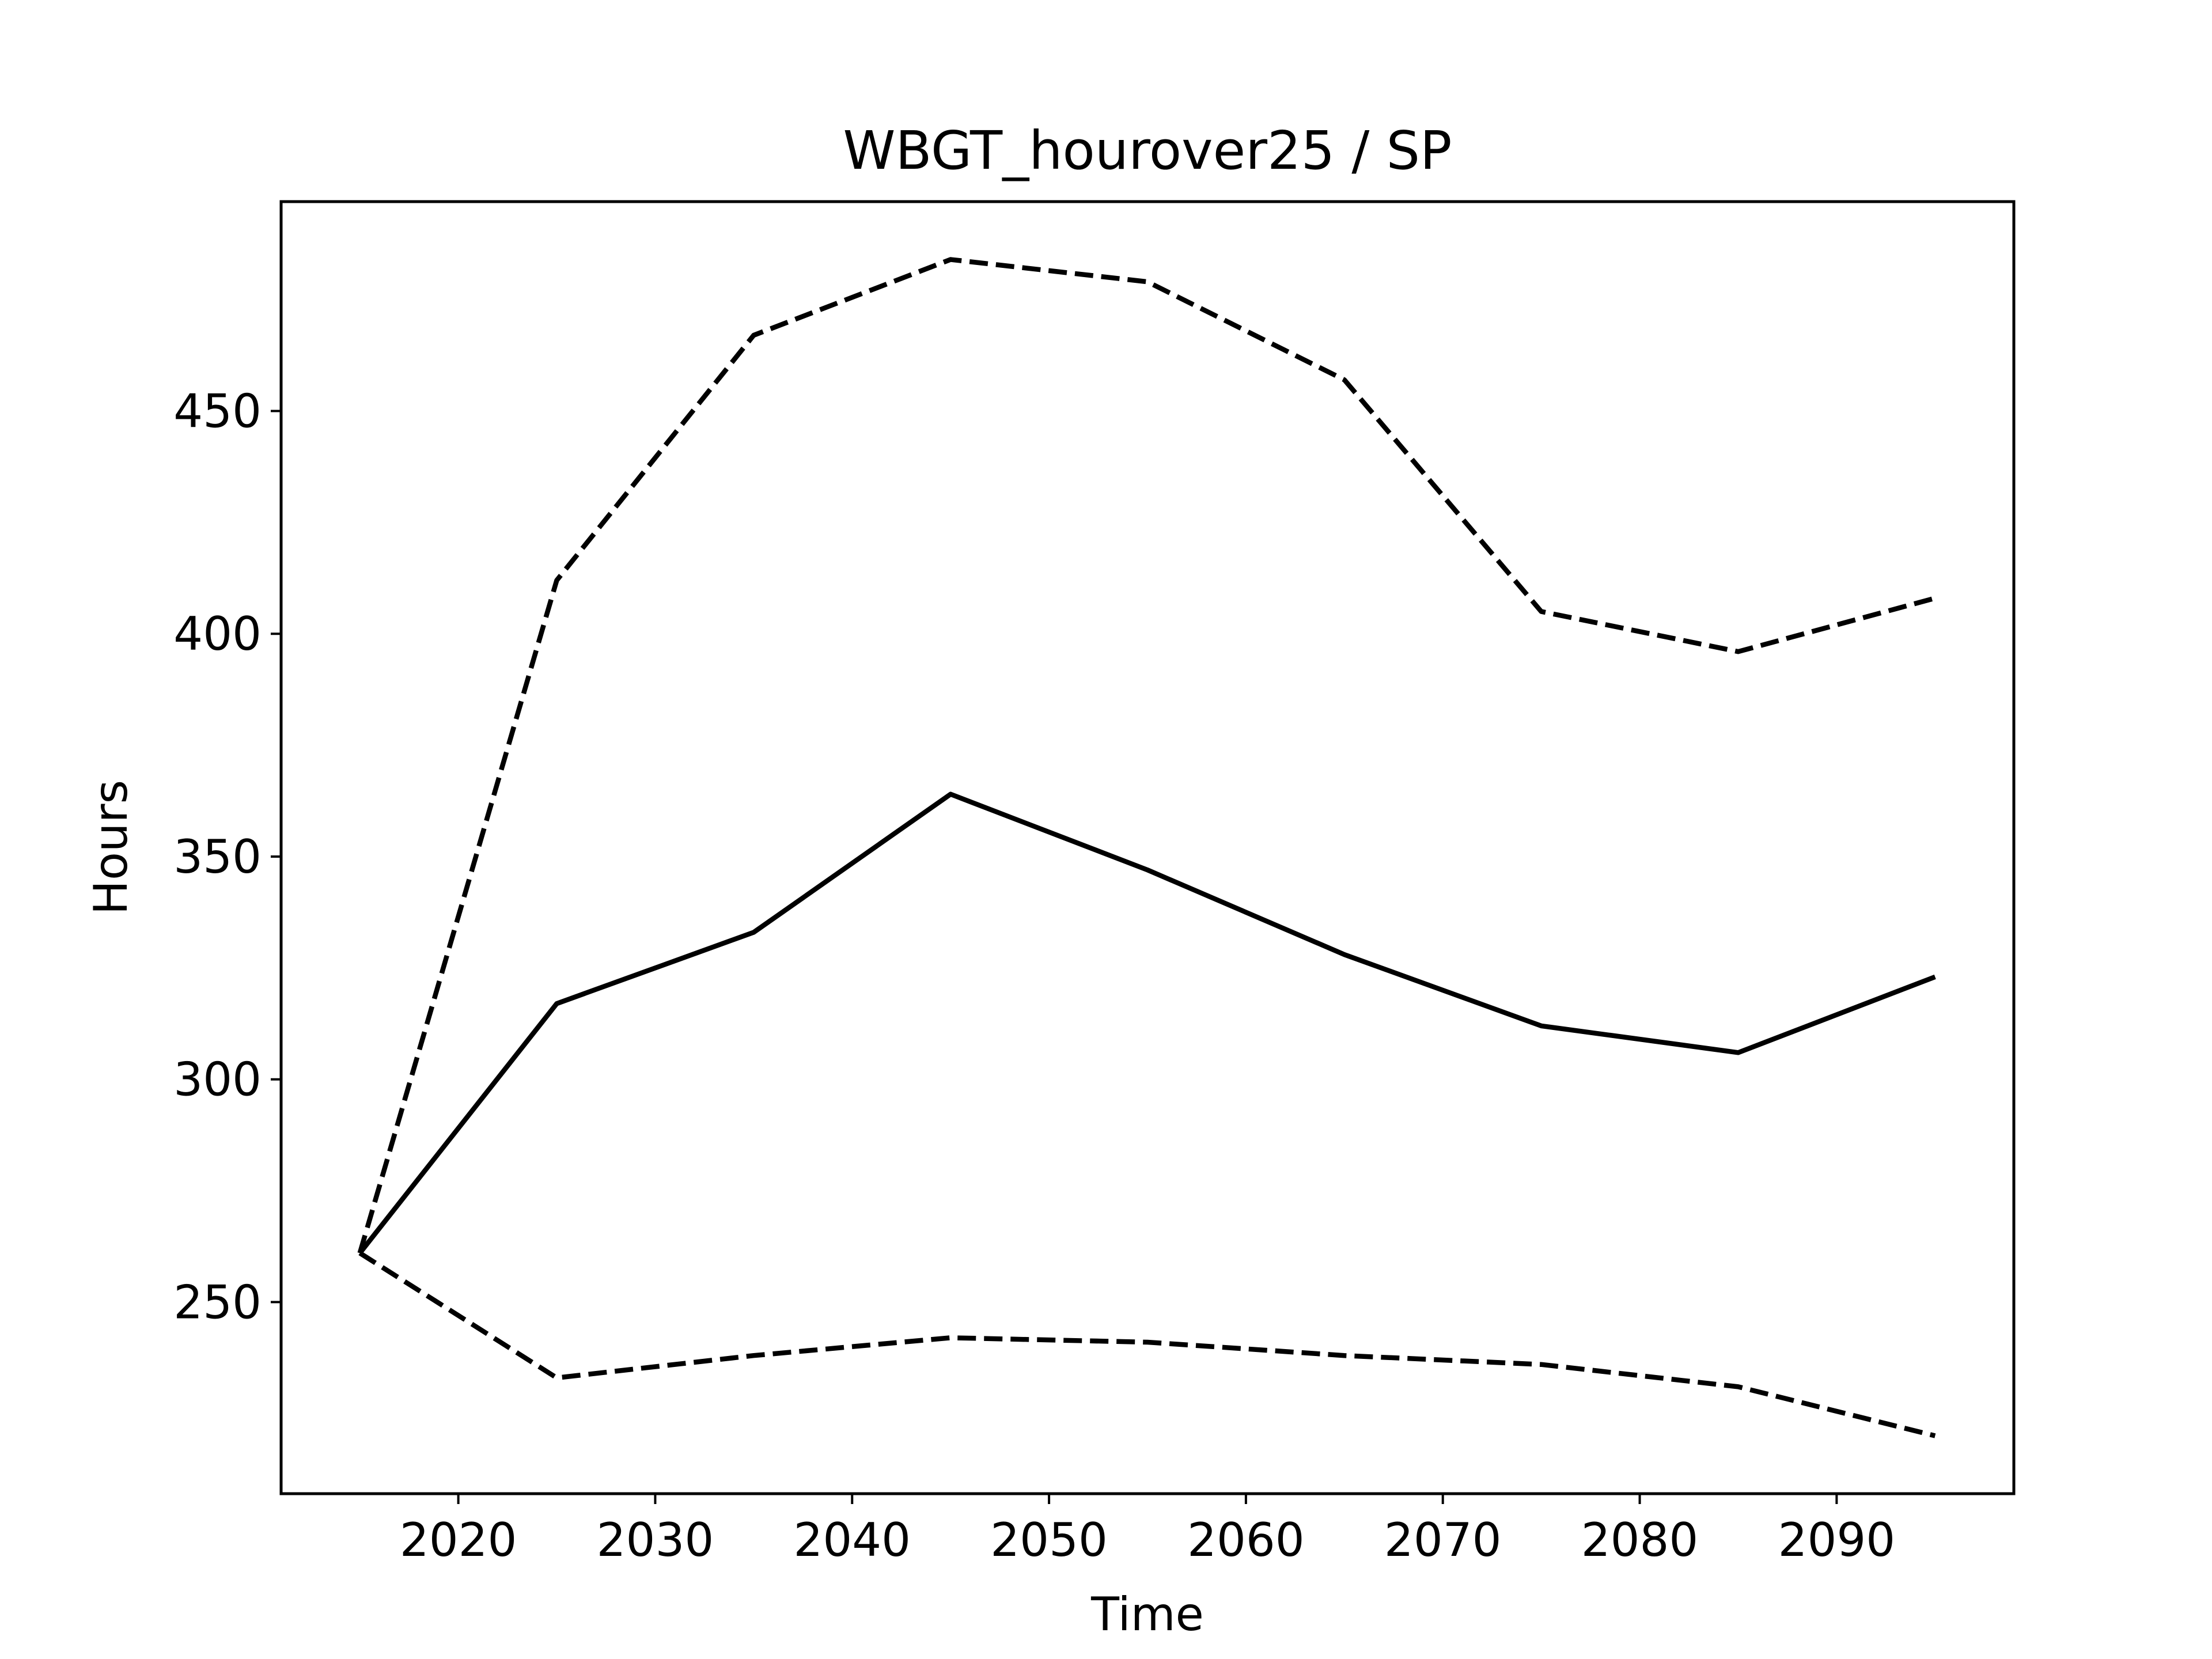 The image size is (2212, 1659). Describe the element at coordinates (217, 634) in the screenshot. I see `y-tick-label: 400` at that location.